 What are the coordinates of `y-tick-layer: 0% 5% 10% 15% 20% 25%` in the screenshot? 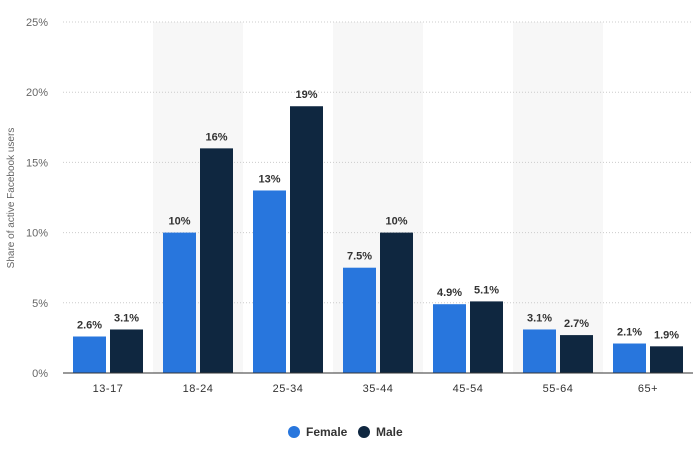 It's located at (37, 198).